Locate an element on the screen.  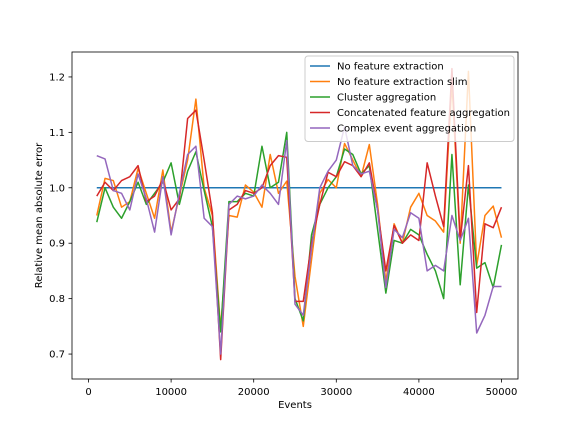
legend-label: No feature extraction slim is located at coordinates (402, 82).